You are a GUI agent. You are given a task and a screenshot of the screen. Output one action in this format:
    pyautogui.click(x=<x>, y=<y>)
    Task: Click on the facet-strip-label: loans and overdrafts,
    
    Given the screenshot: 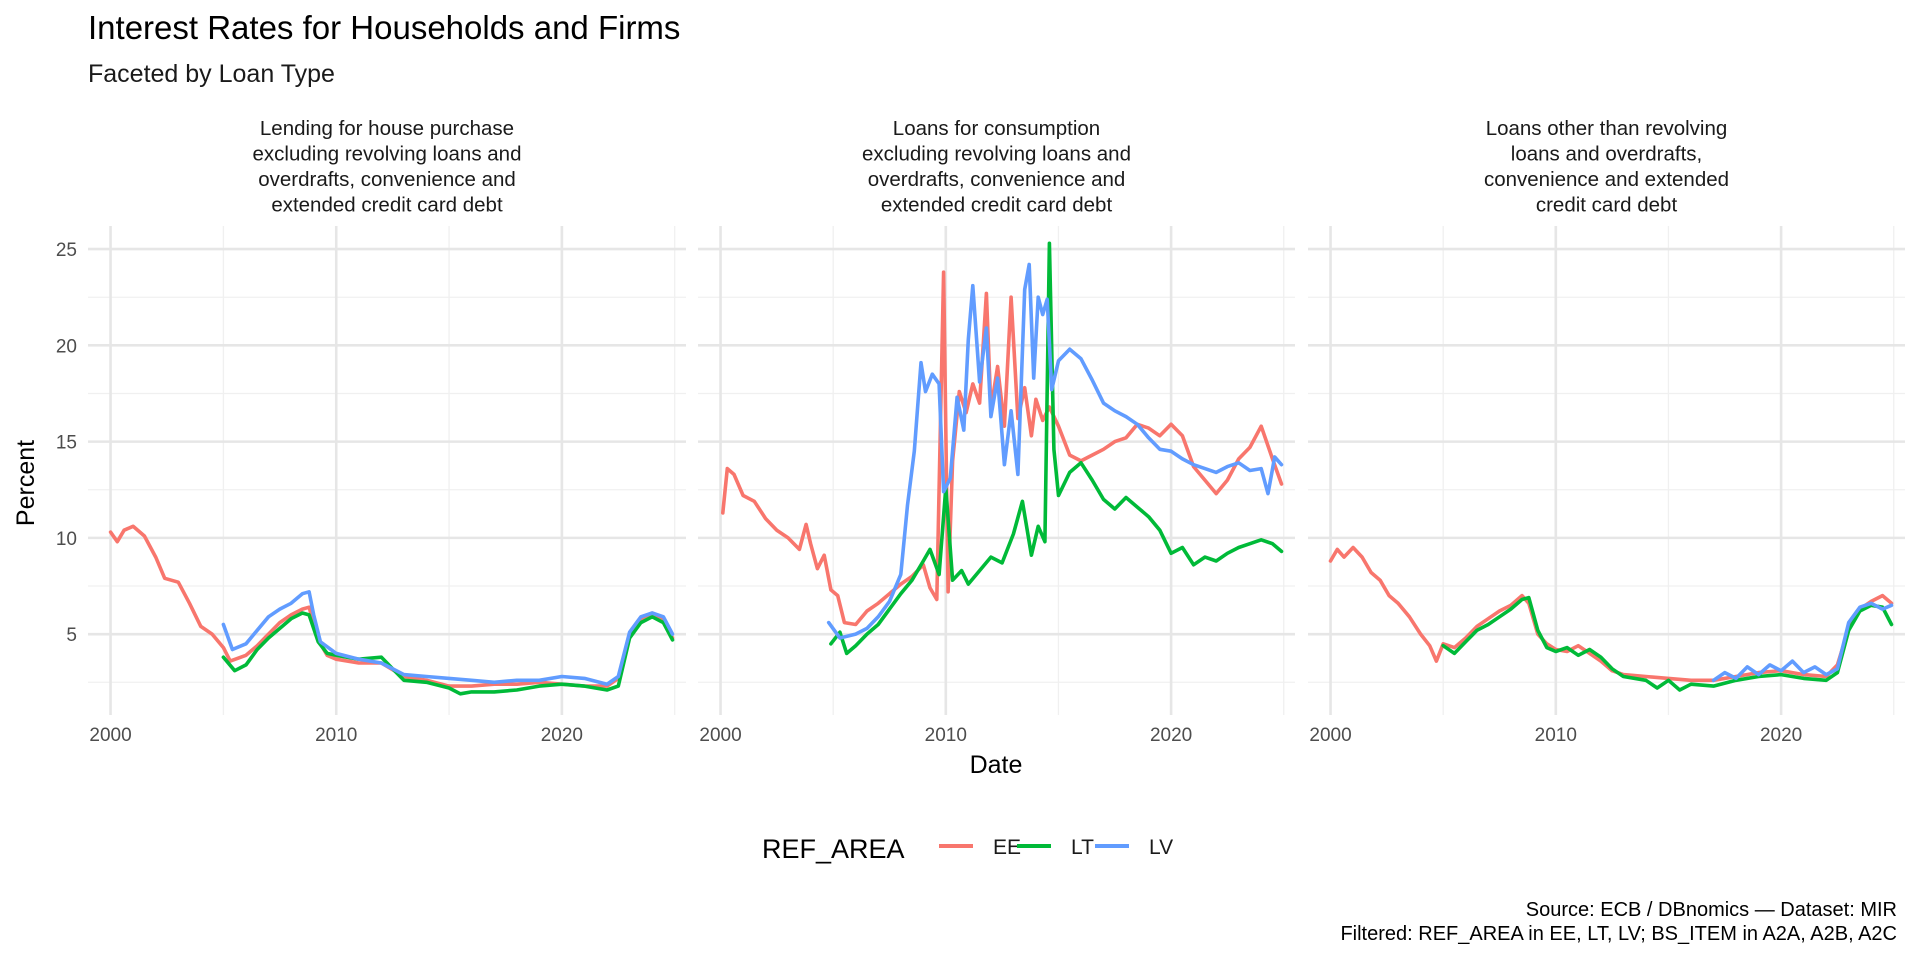 What is the action you would take?
    pyautogui.click(x=1606, y=154)
    